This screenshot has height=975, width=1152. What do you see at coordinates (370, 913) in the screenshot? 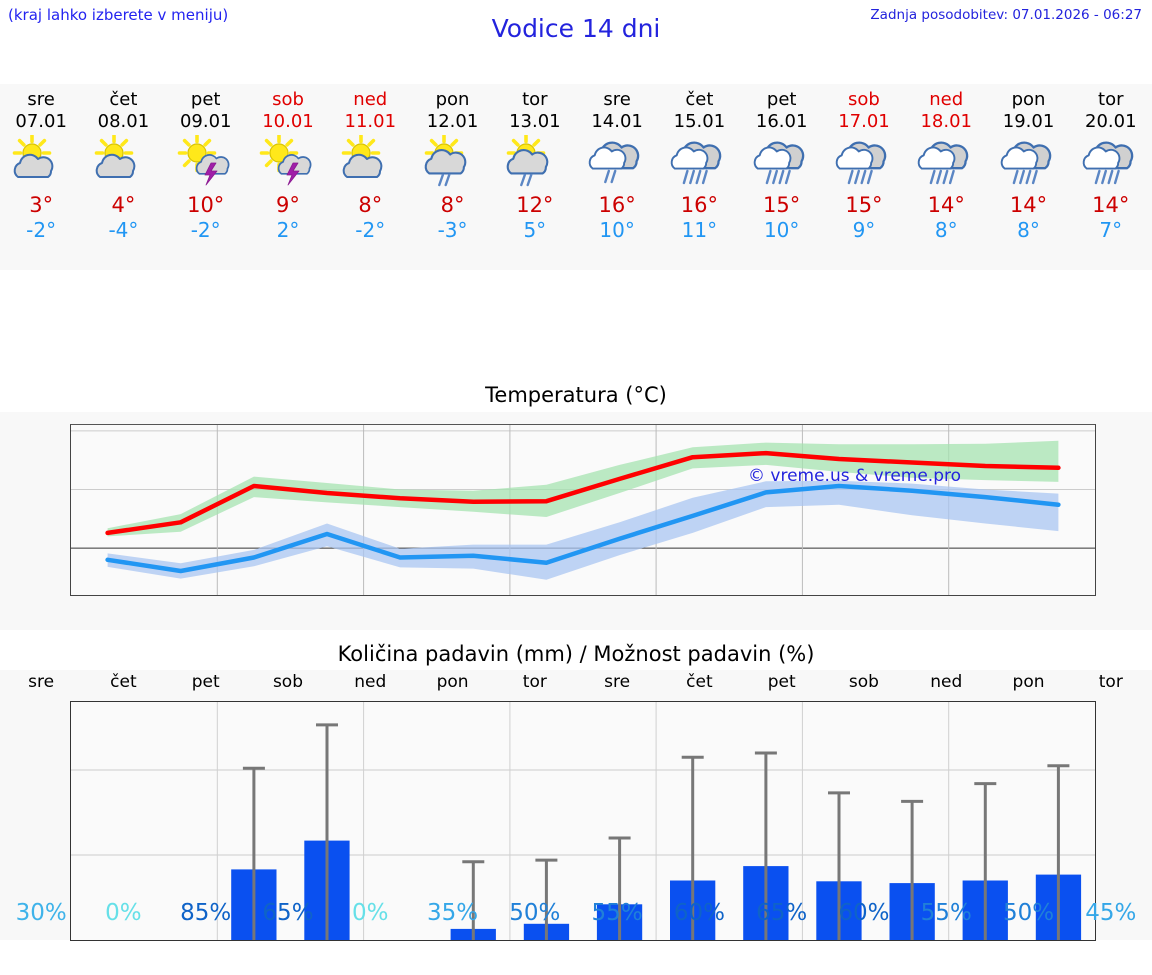
I see `precipitation-probability-value: 0%` at bounding box center [370, 913].